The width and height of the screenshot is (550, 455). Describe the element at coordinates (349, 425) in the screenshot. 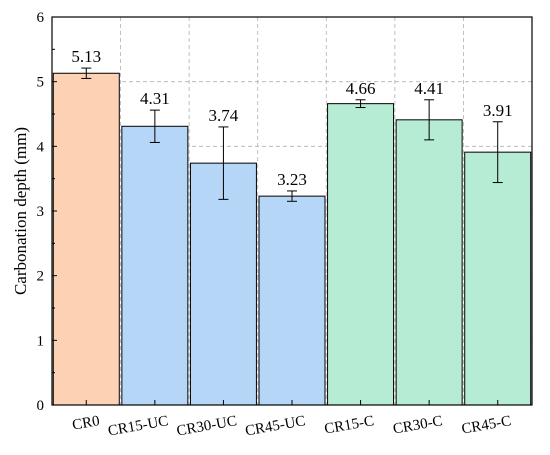

I see `x-tick-label: CR15-C` at that location.